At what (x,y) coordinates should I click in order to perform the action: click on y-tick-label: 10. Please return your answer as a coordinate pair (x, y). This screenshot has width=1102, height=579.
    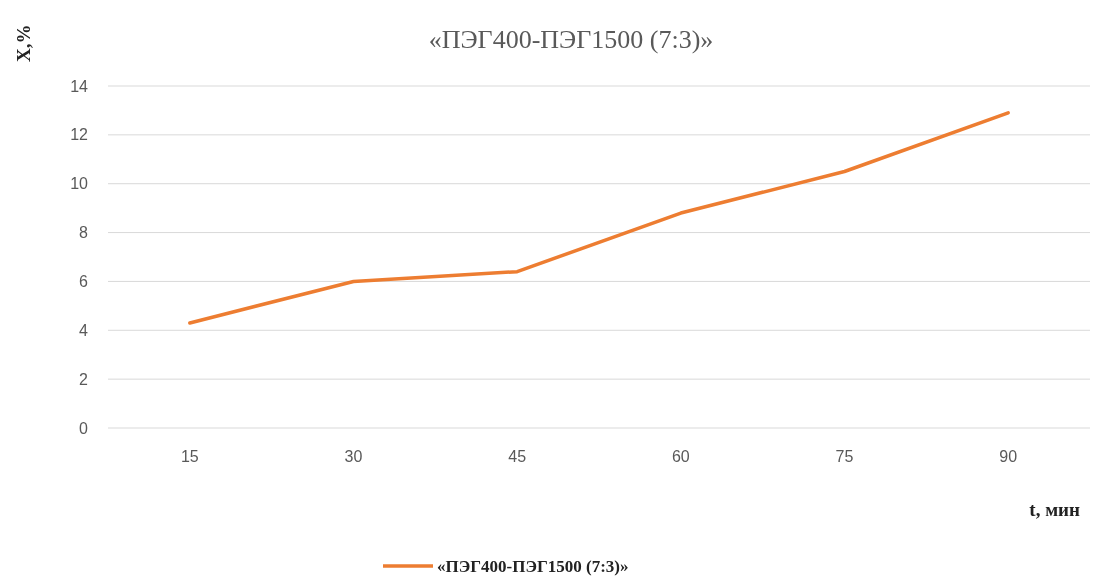
    Looking at the image, I should click on (79, 184).